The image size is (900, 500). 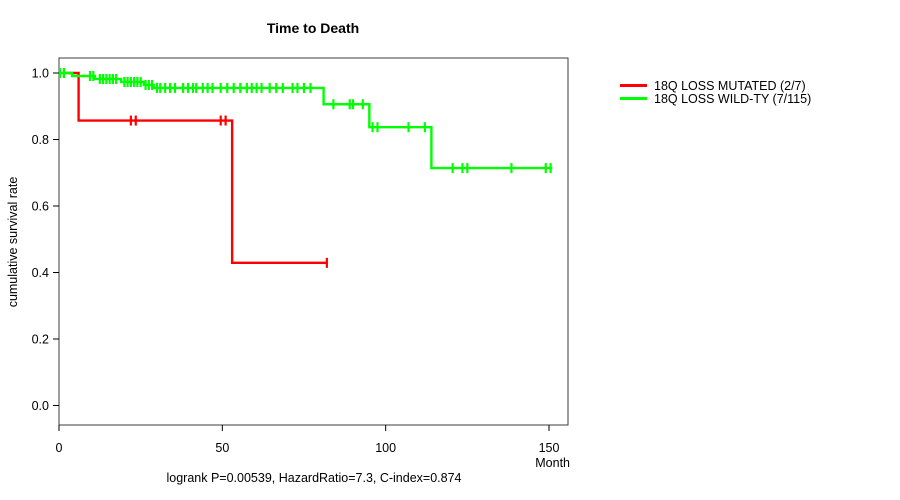 What do you see at coordinates (633, 98) in the screenshot?
I see `legend-line-wildtype` at bounding box center [633, 98].